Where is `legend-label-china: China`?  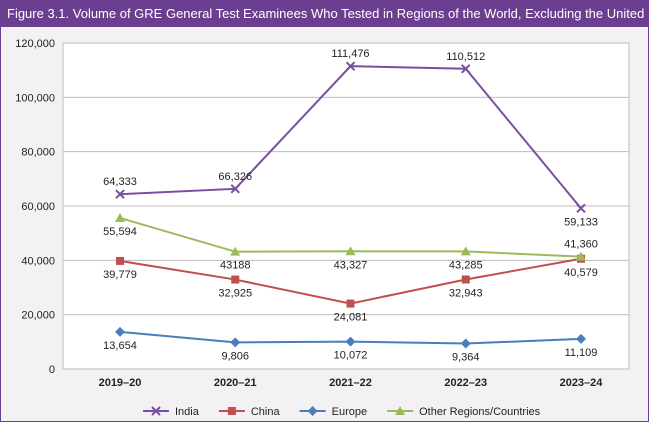
legend-label-china: China is located at coordinates (266, 412).